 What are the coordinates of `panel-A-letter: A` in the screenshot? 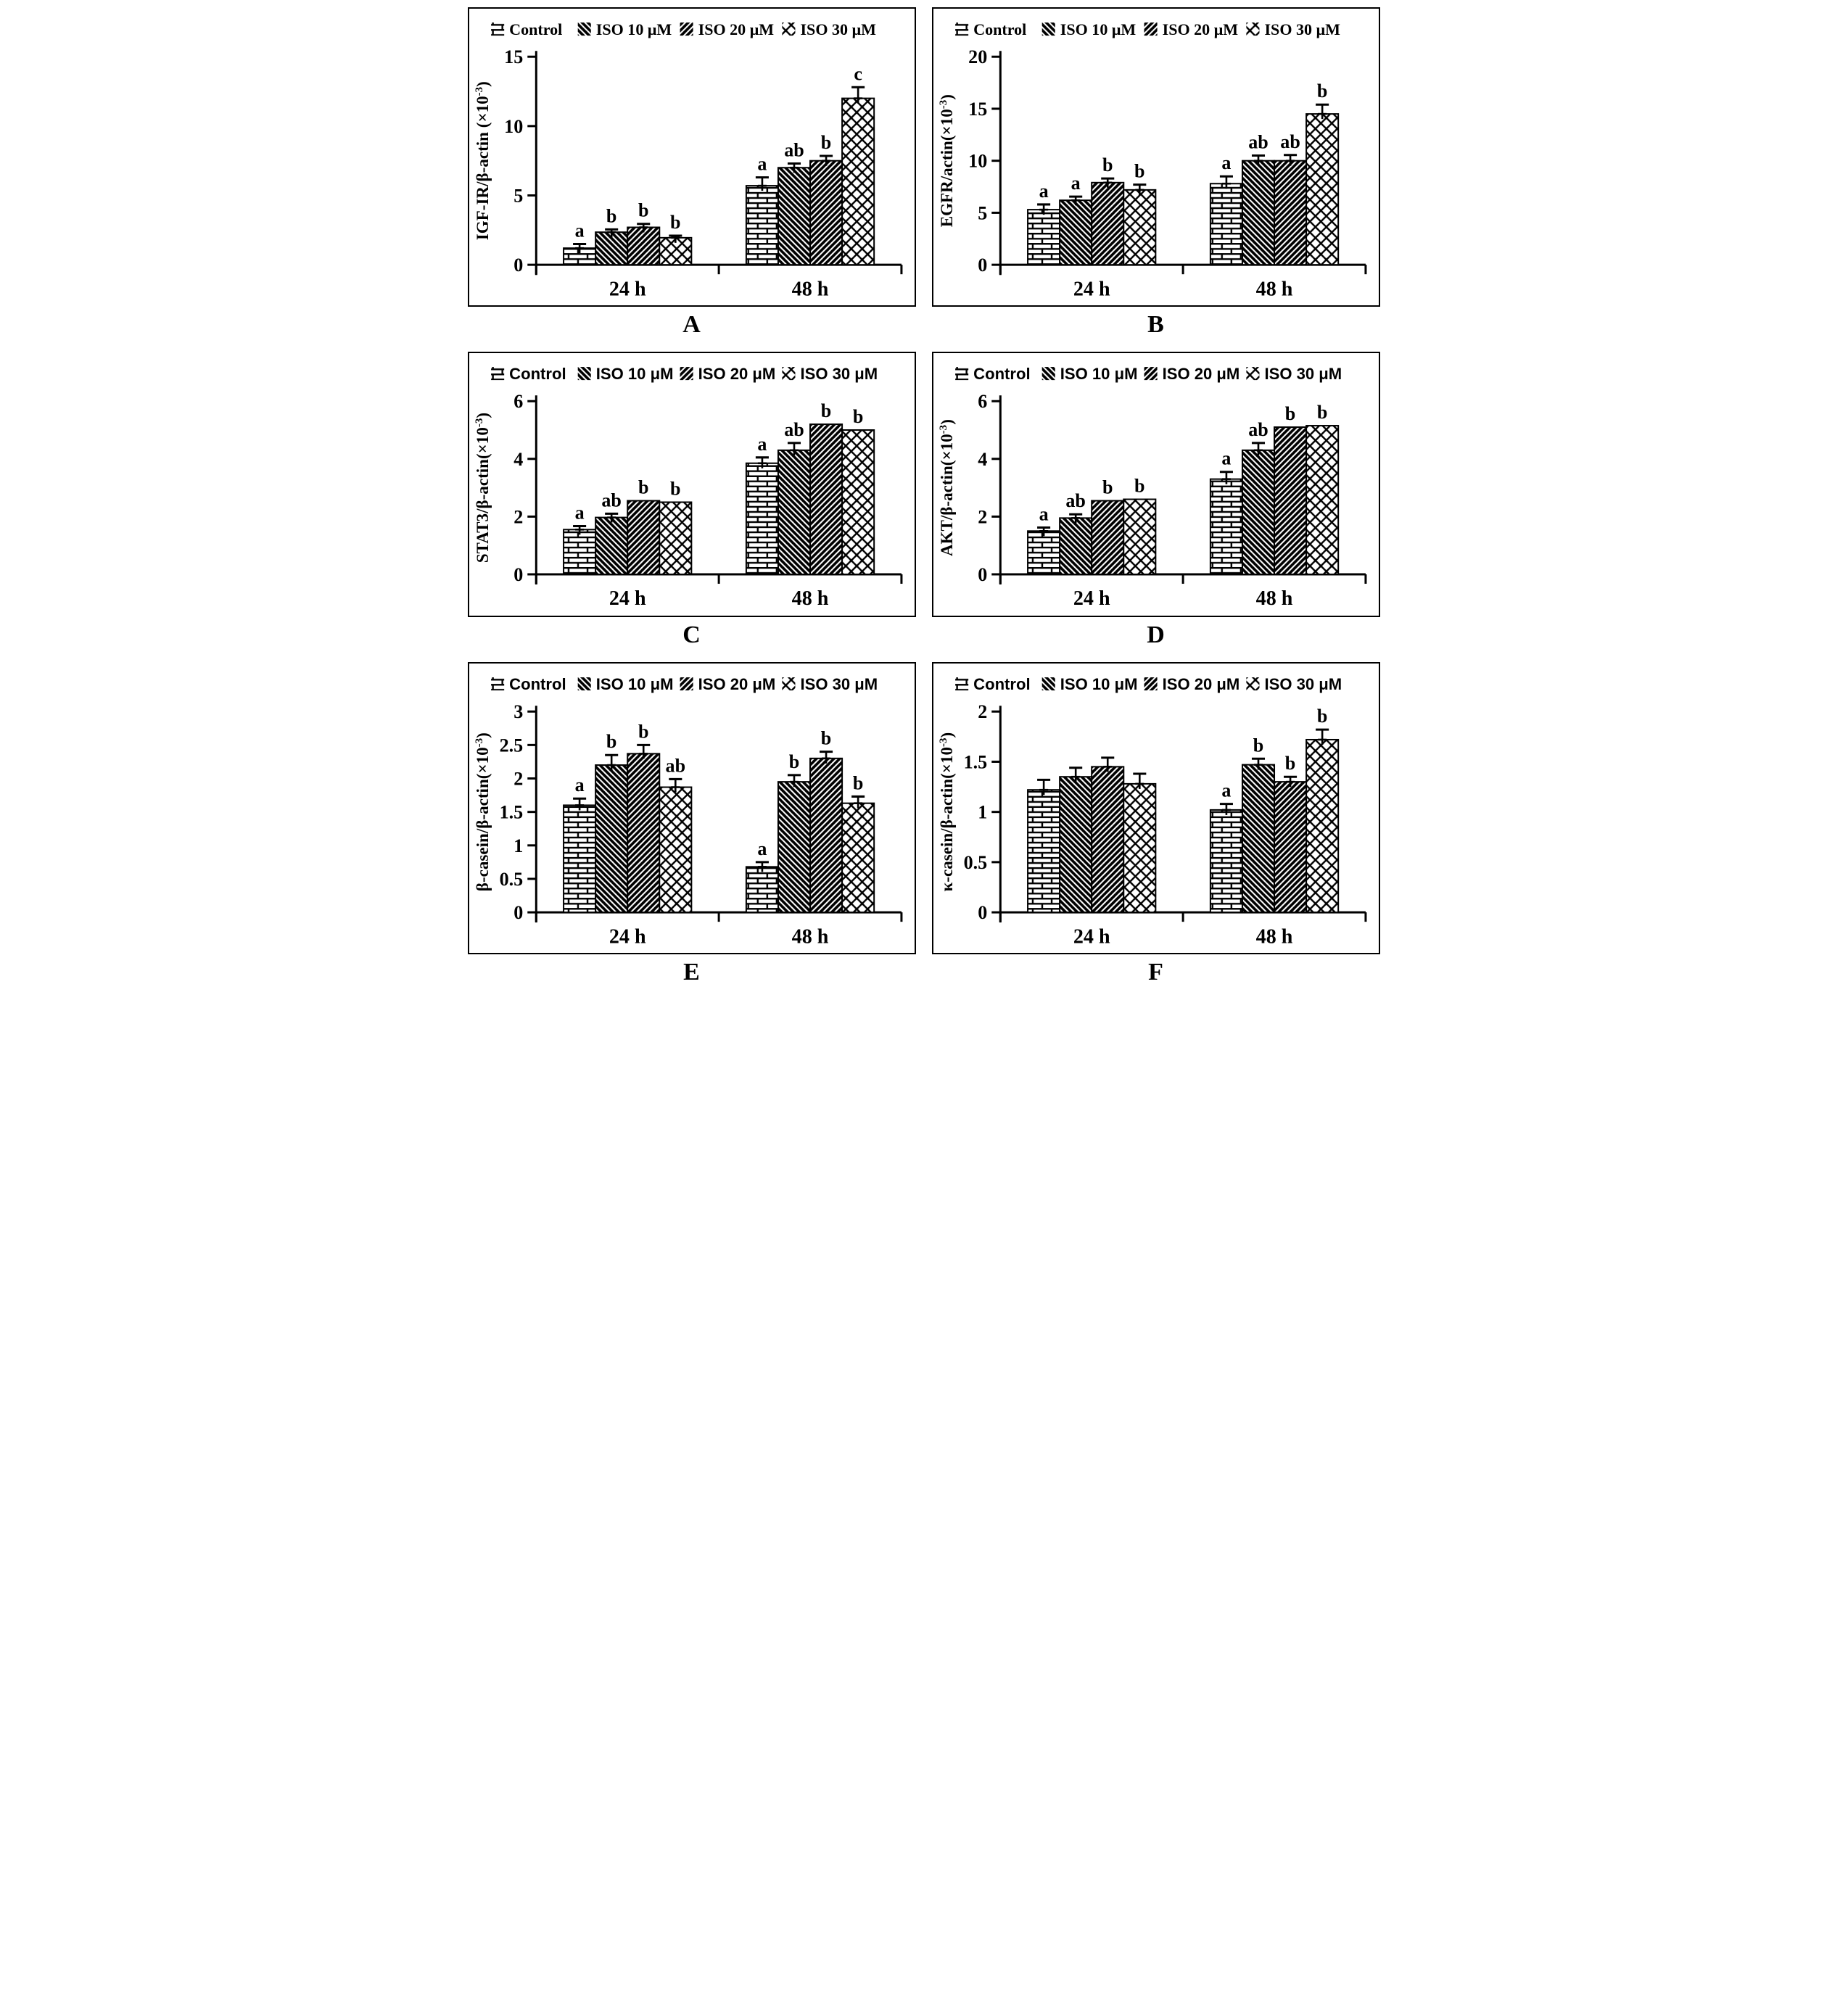 It's located at (691, 325).